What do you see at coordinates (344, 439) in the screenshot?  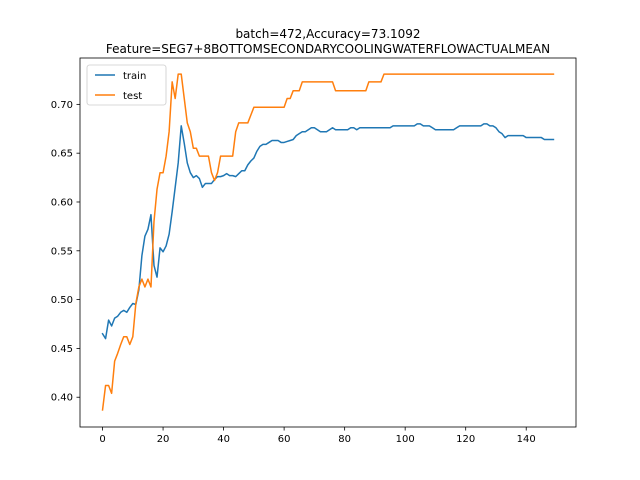 I see `x-tick-label: 80` at bounding box center [344, 439].